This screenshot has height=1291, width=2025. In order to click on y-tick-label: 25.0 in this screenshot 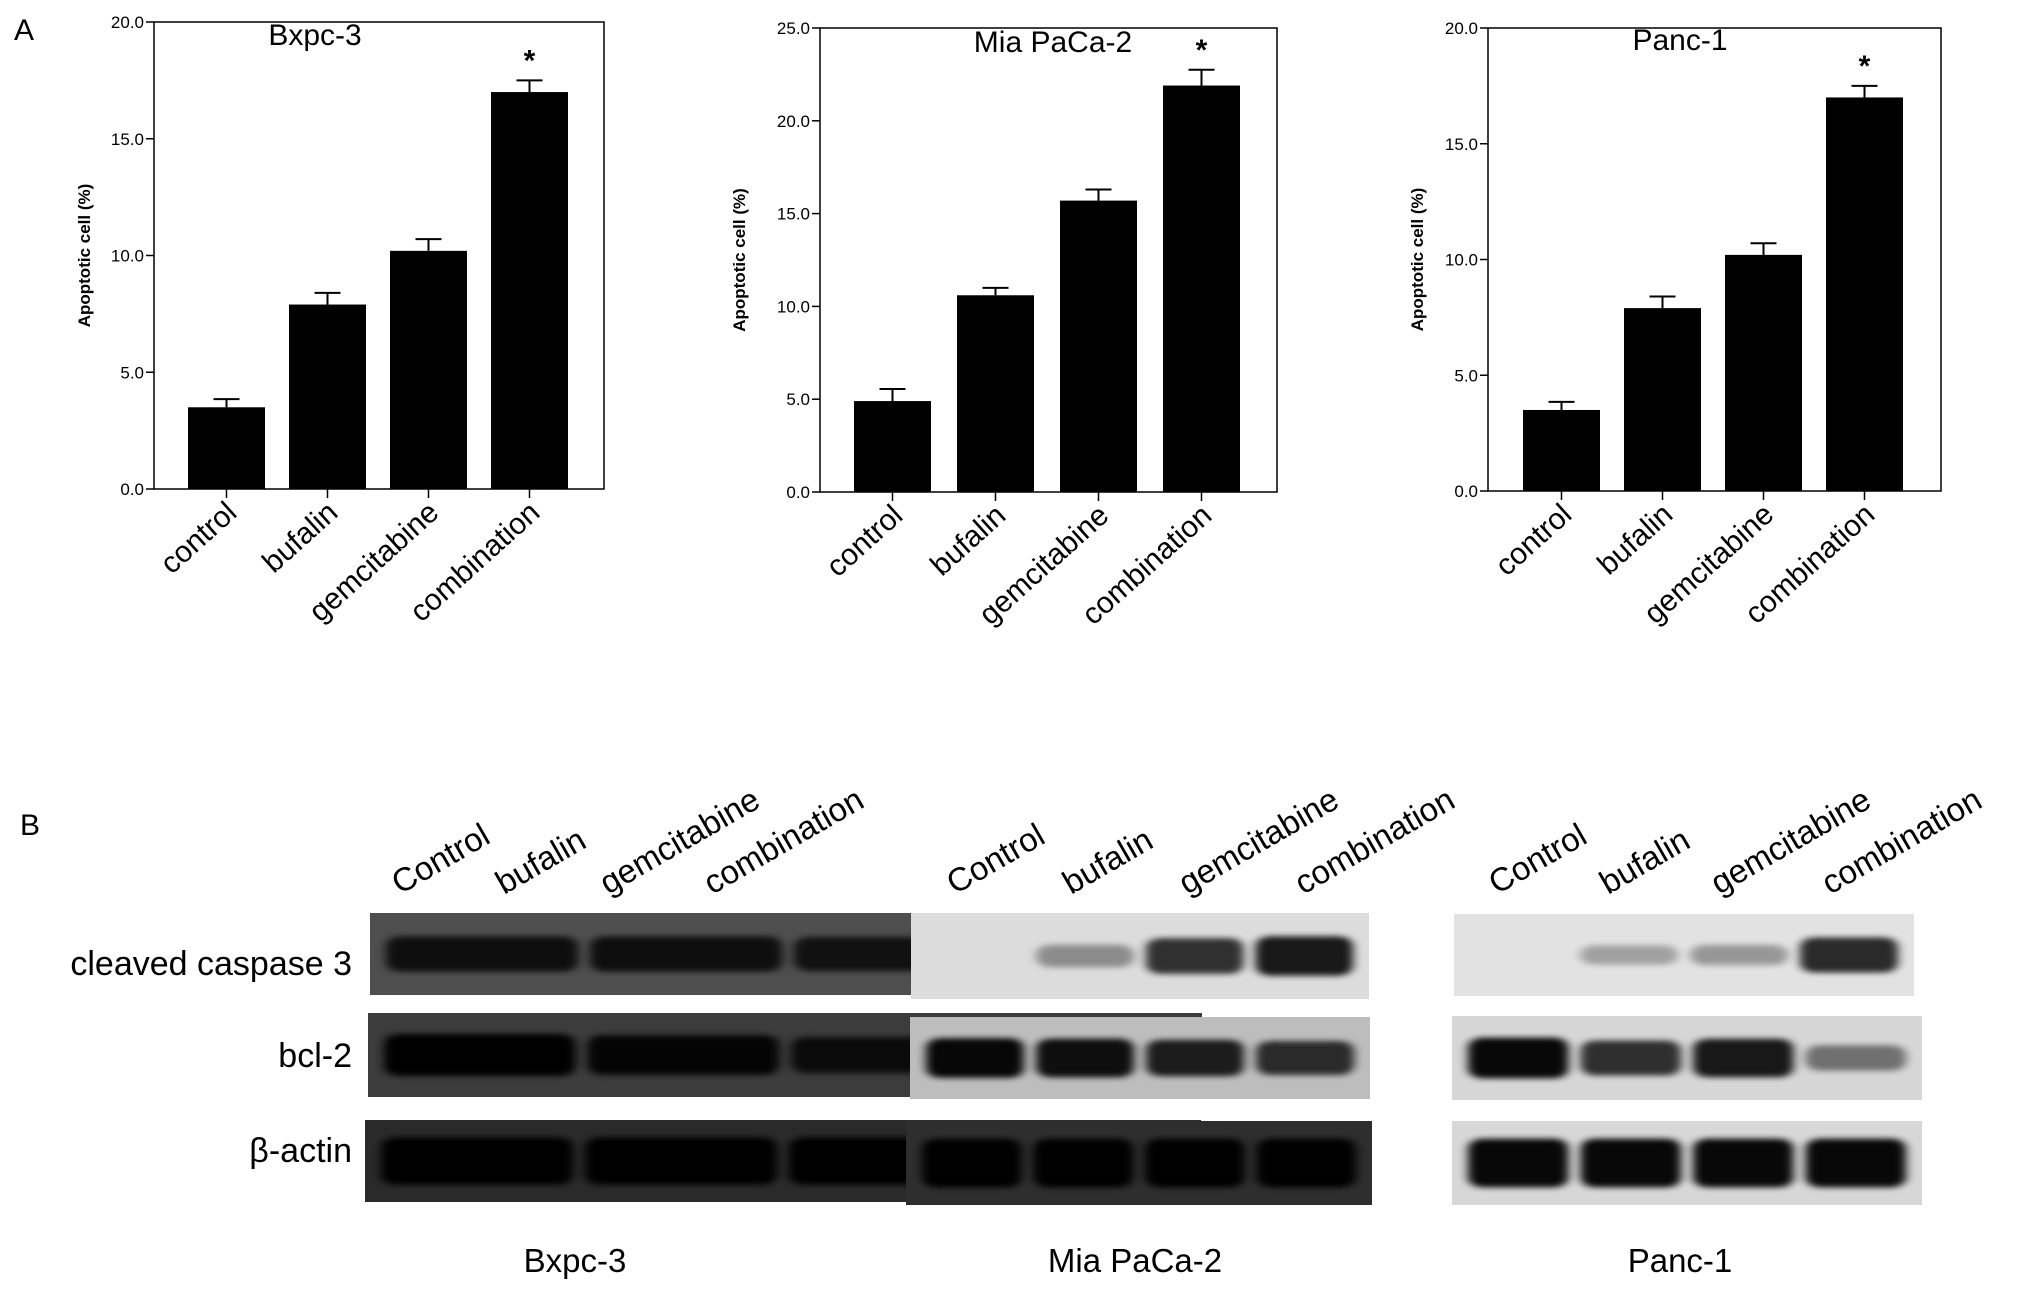, I will do `click(793, 28)`.